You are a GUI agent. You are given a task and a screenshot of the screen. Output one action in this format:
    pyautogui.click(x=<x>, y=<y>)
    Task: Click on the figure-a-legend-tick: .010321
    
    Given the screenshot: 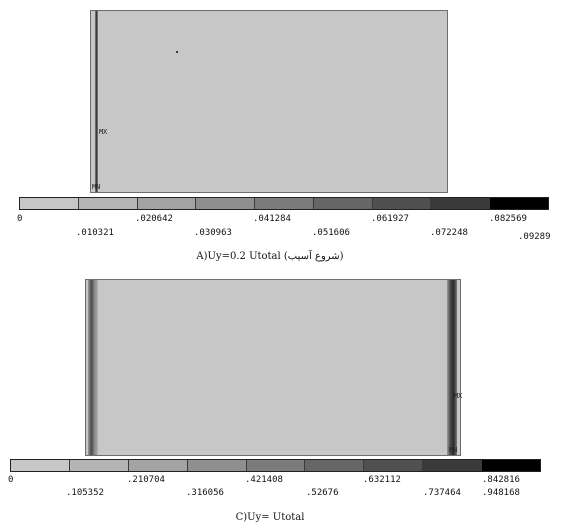 What is the action you would take?
    pyautogui.click(x=95, y=233)
    